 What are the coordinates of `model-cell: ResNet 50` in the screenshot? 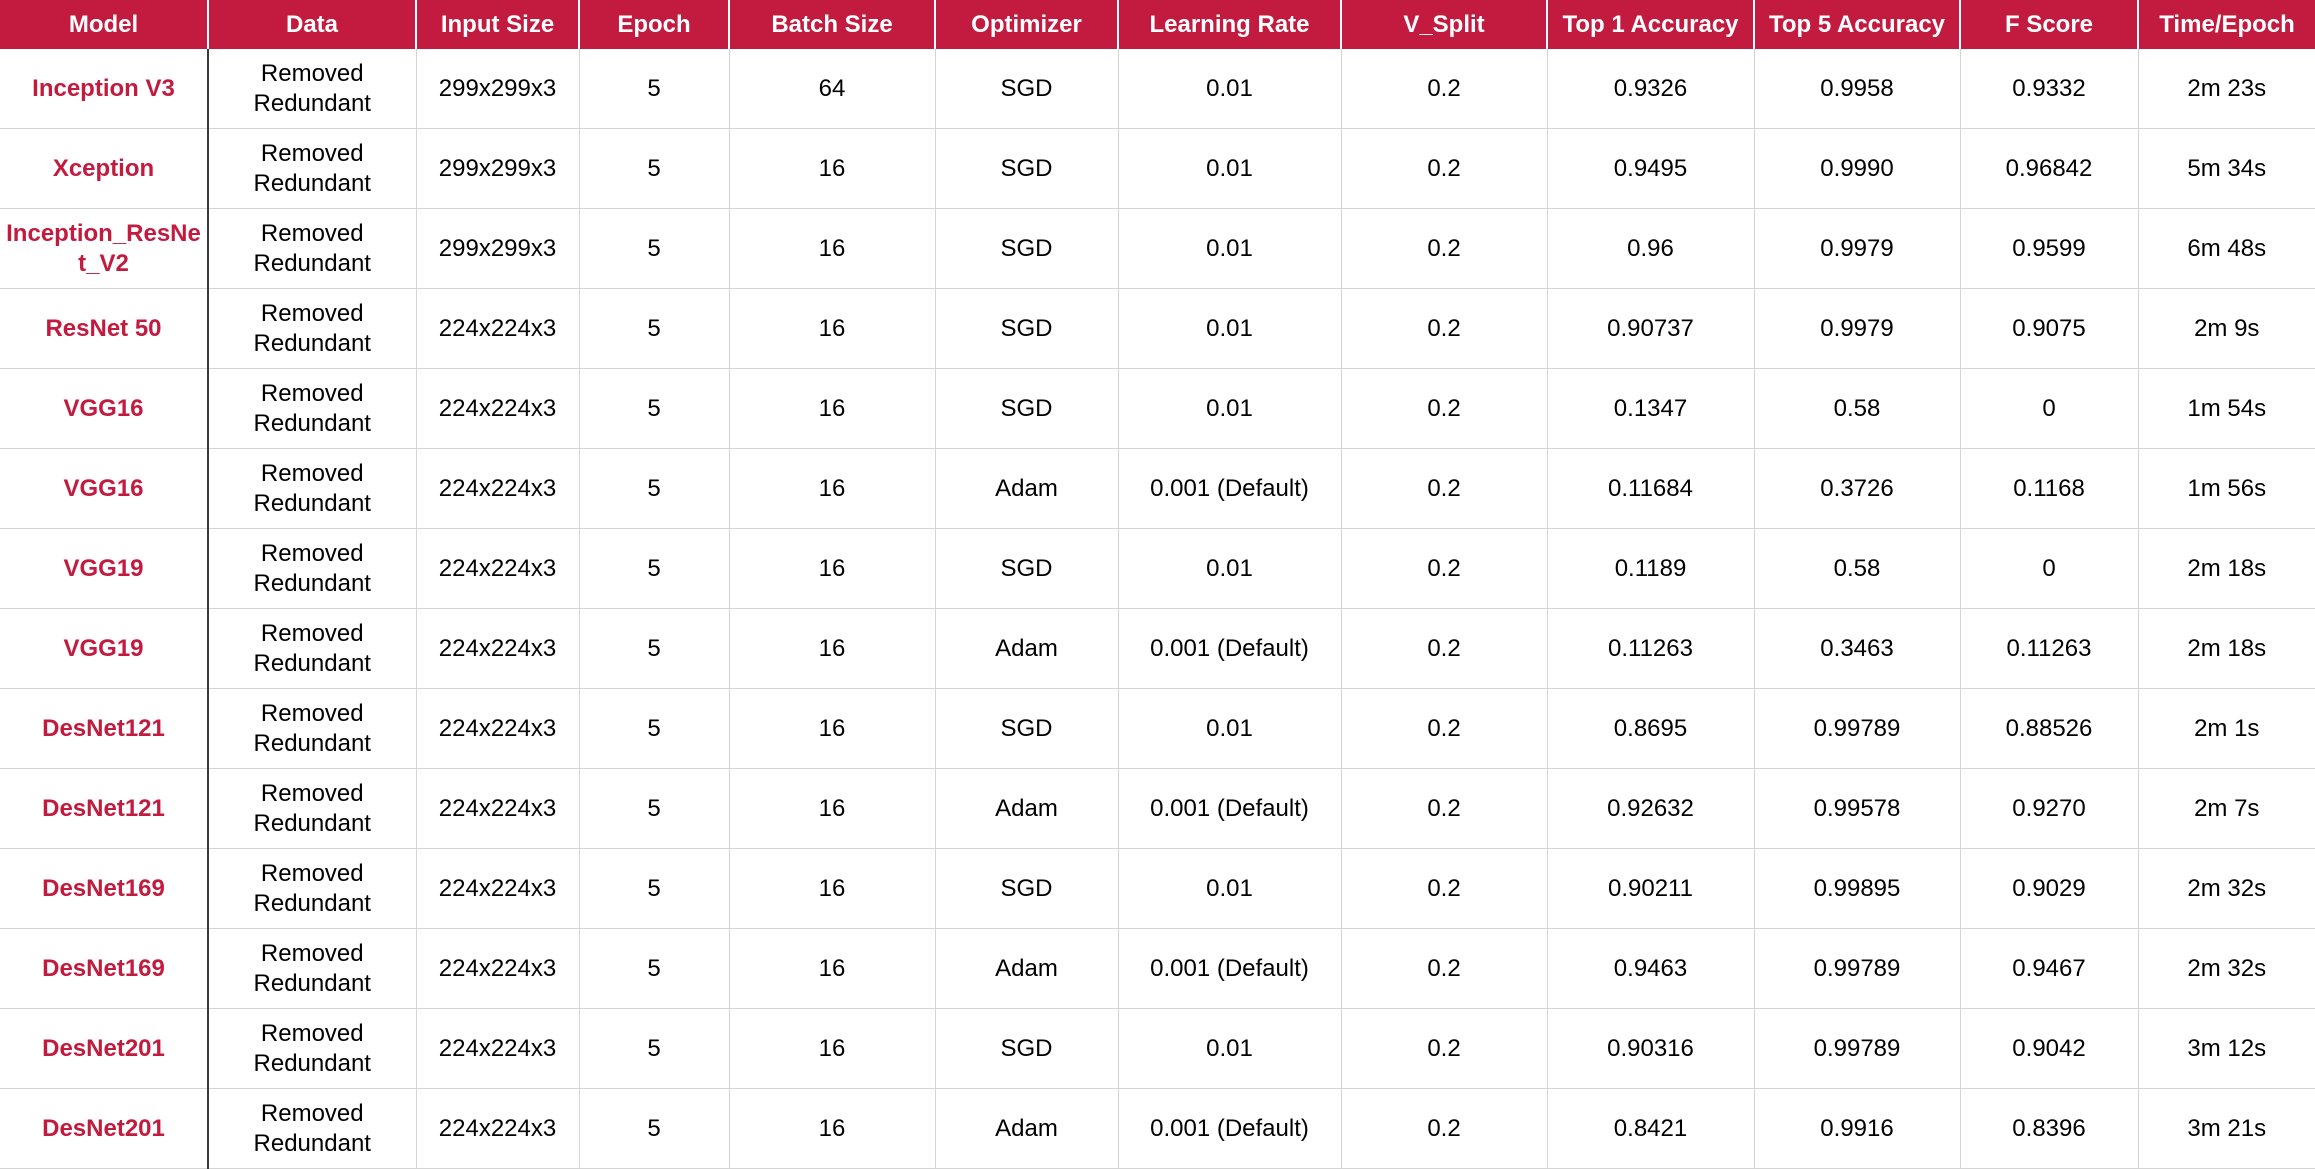 It's located at (104, 328).